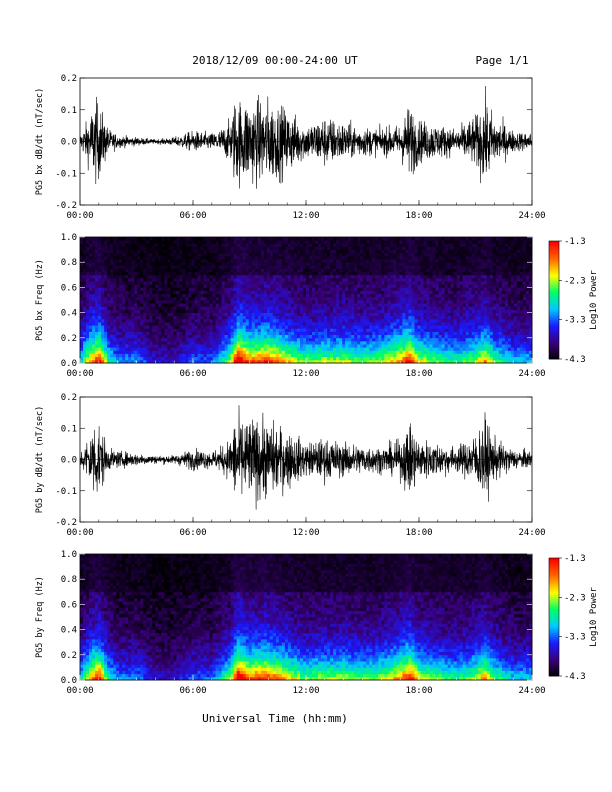  Describe the element at coordinates (275, 718) in the screenshot. I see `x-axis-title: Universal Time (hh:mm)` at that location.